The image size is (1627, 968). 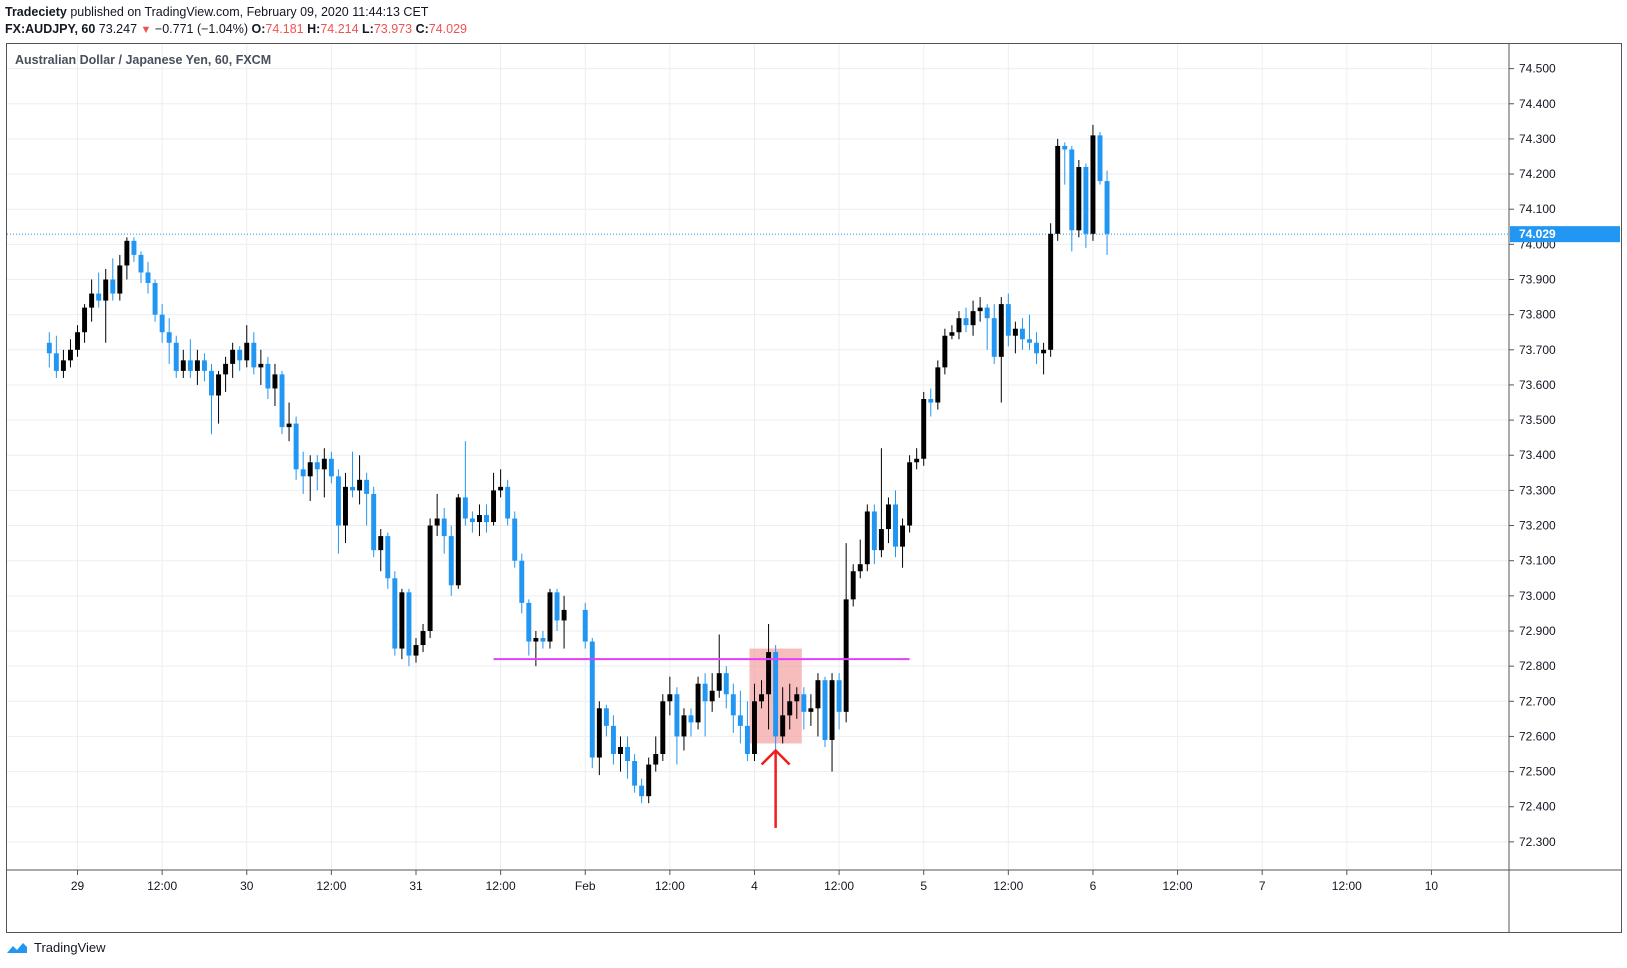 What do you see at coordinates (1537, 420) in the screenshot?
I see `price-tick-label: 73.500` at bounding box center [1537, 420].